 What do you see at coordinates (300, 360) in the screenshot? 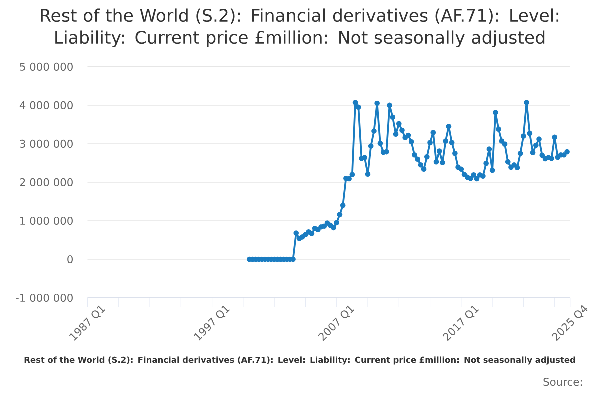
I see `text: Rest of the World (S.2): Financial derivatives (AF.71): Level: Liability: Current price £million: Not seasonally adjusted` at bounding box center [300, 360].